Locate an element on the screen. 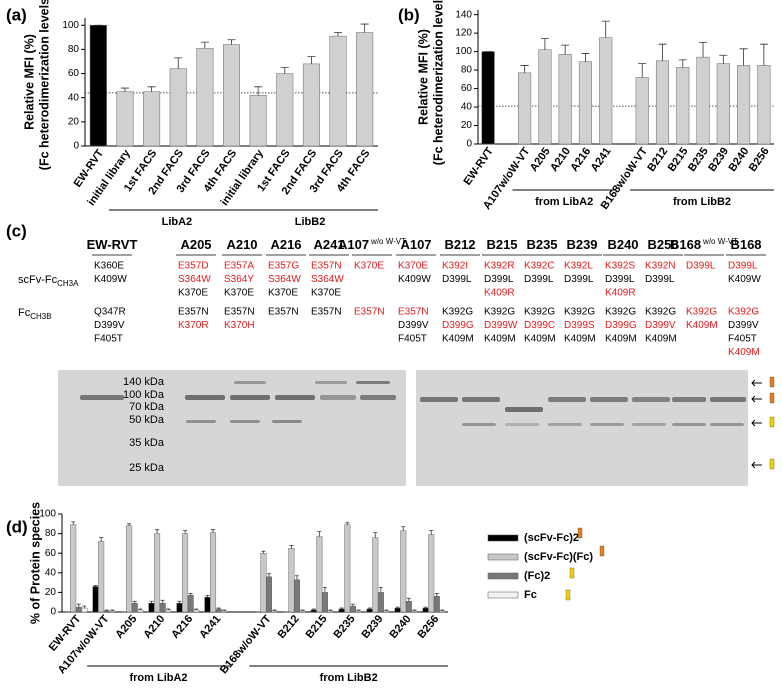  group-label: from LibA2 is located at coordinates (564, 202).